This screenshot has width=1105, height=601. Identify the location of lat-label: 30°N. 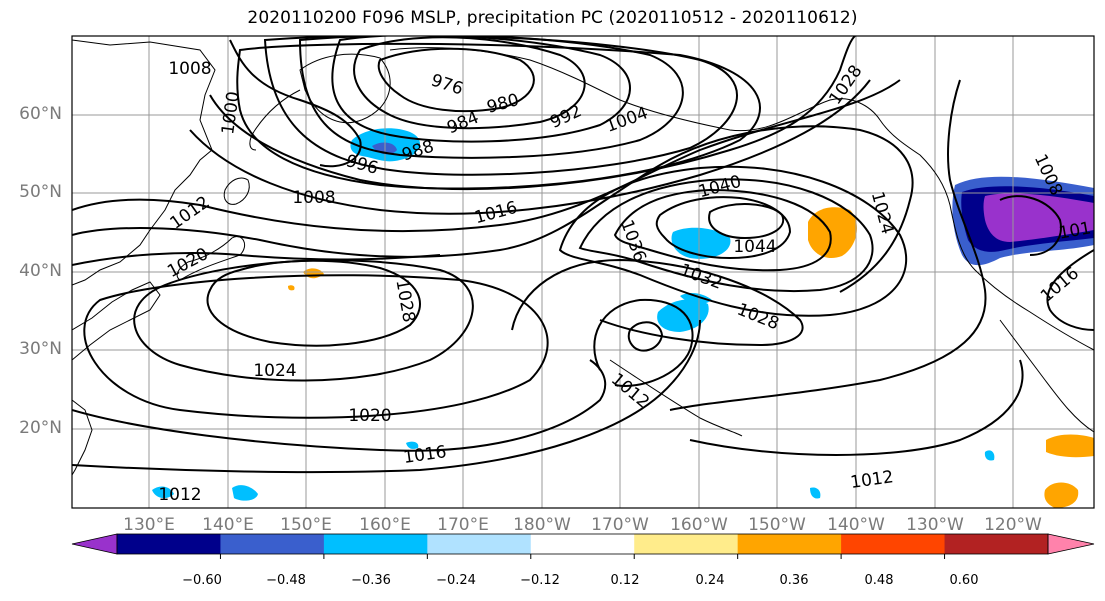
(40, 349).